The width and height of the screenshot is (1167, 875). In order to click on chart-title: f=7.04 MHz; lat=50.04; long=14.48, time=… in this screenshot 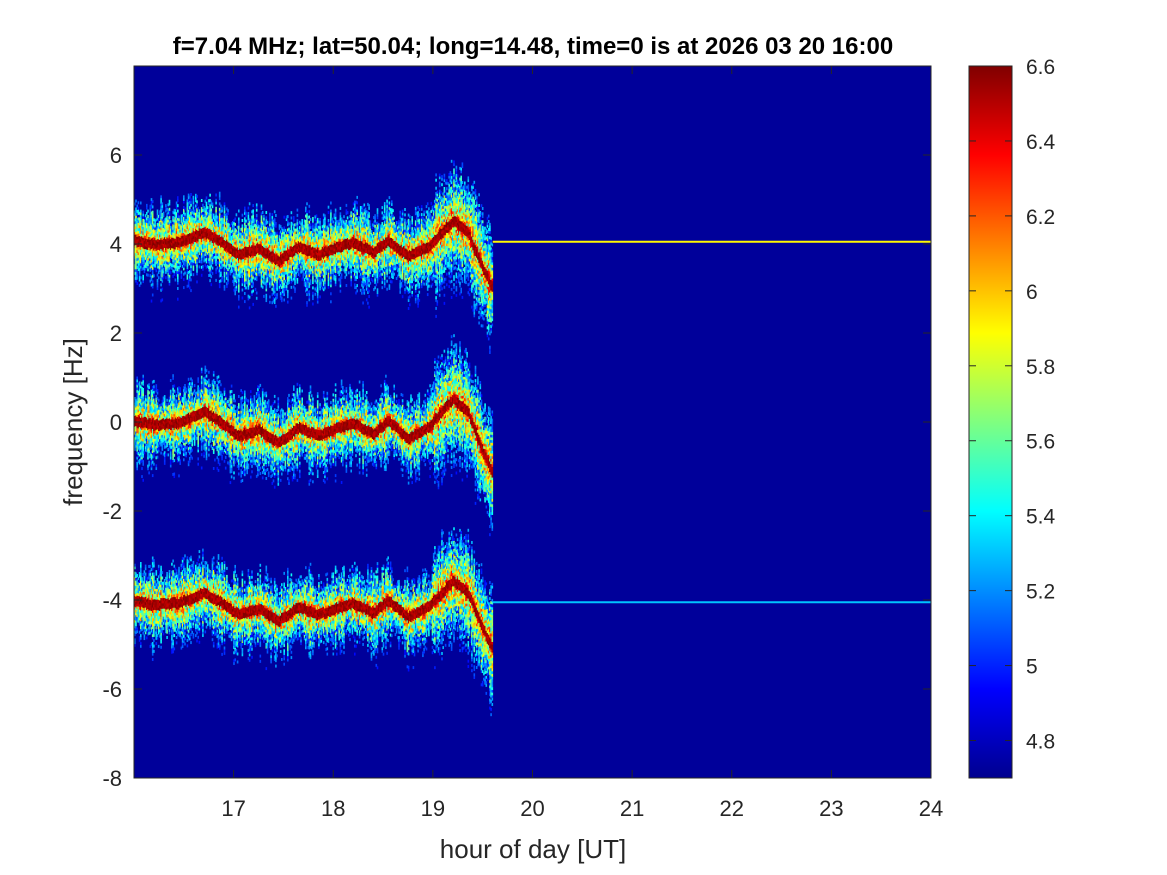, I will do `click(533, 46)`.